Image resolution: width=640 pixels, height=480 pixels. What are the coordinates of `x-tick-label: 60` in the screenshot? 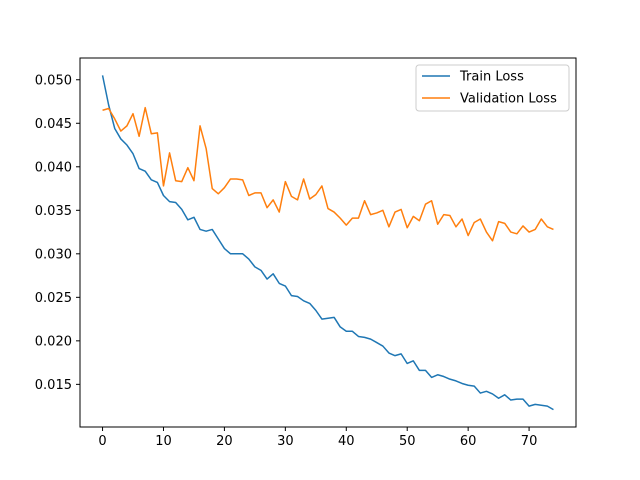 It's located at (468, 441).